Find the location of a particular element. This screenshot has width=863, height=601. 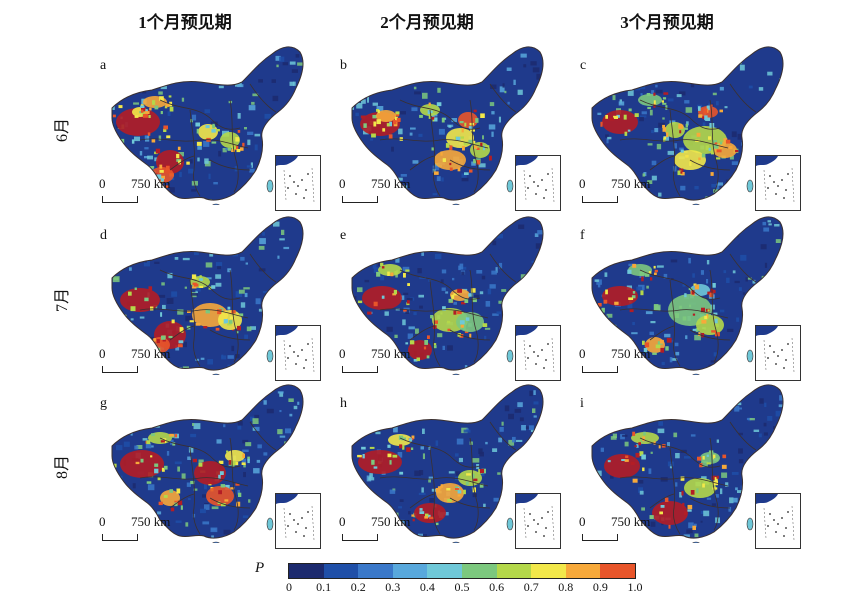

legend-tick-label: 0.1 is located at coordinates (324, 587).